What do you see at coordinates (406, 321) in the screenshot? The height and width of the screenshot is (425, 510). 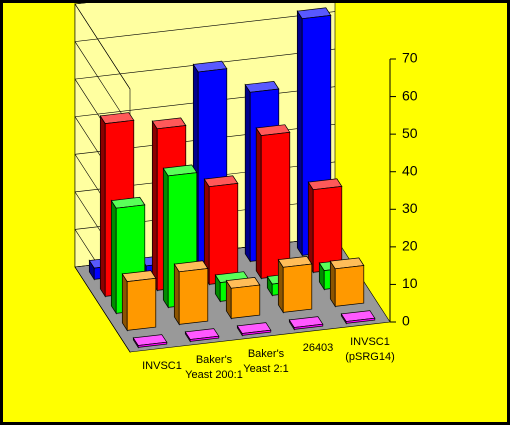 I see `y-tick-label: 0` at bounding box center [406, 321].